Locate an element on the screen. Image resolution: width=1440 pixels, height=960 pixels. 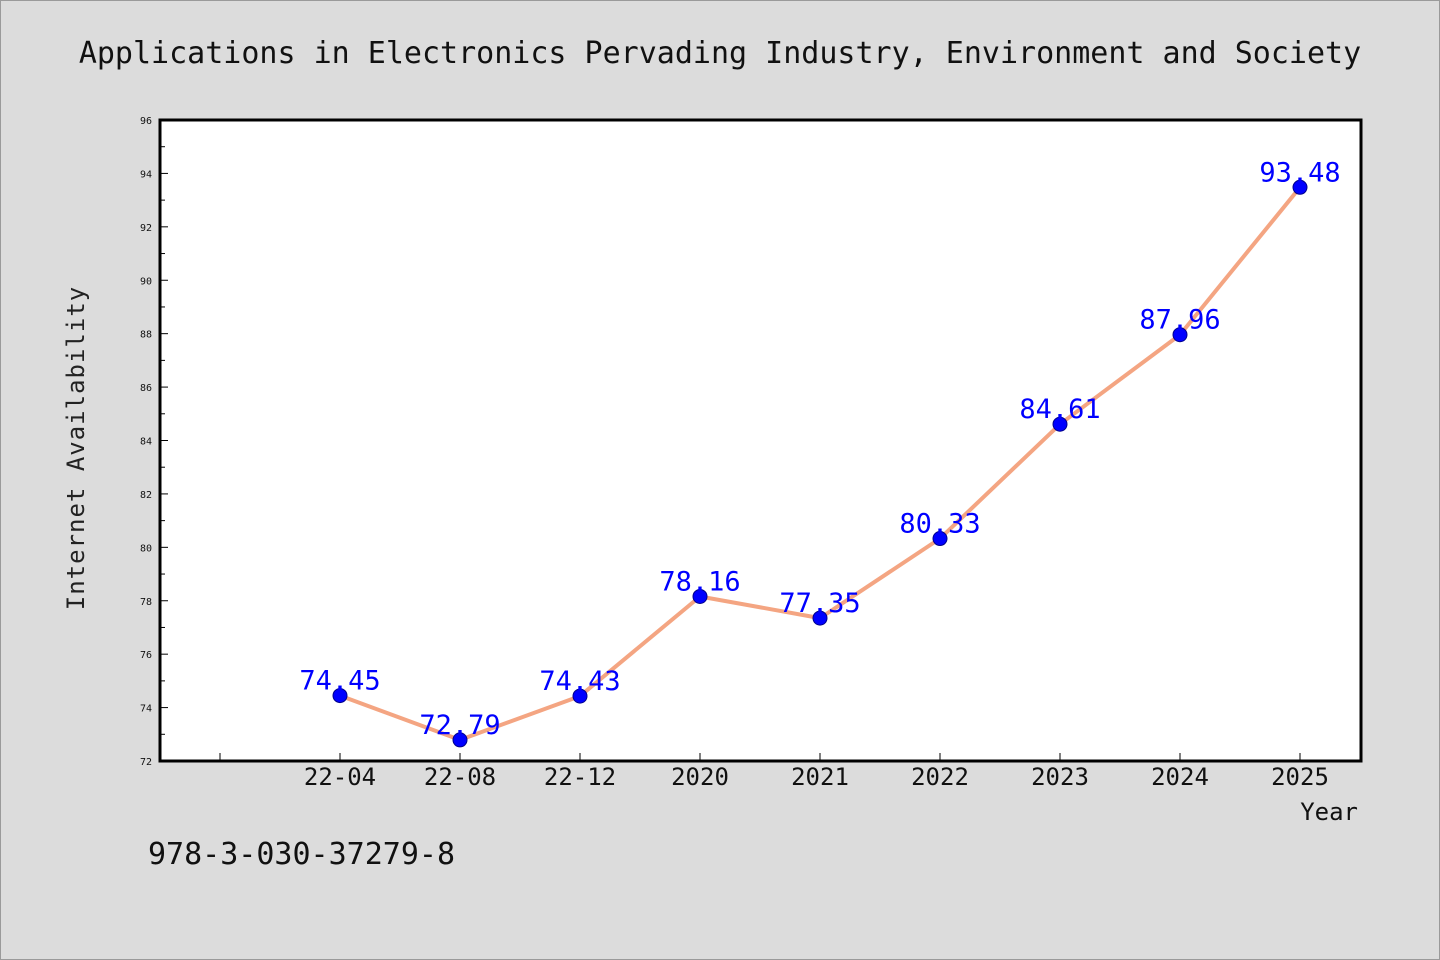
data-label: 74.45 is located at coordinates (339, 681).